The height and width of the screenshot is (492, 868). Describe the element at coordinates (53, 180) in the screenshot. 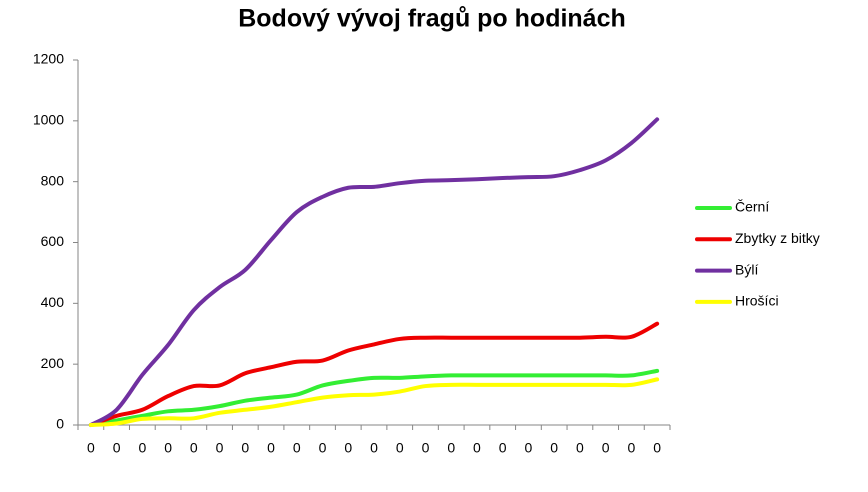

I see `y-tick-label: 800` at that location.